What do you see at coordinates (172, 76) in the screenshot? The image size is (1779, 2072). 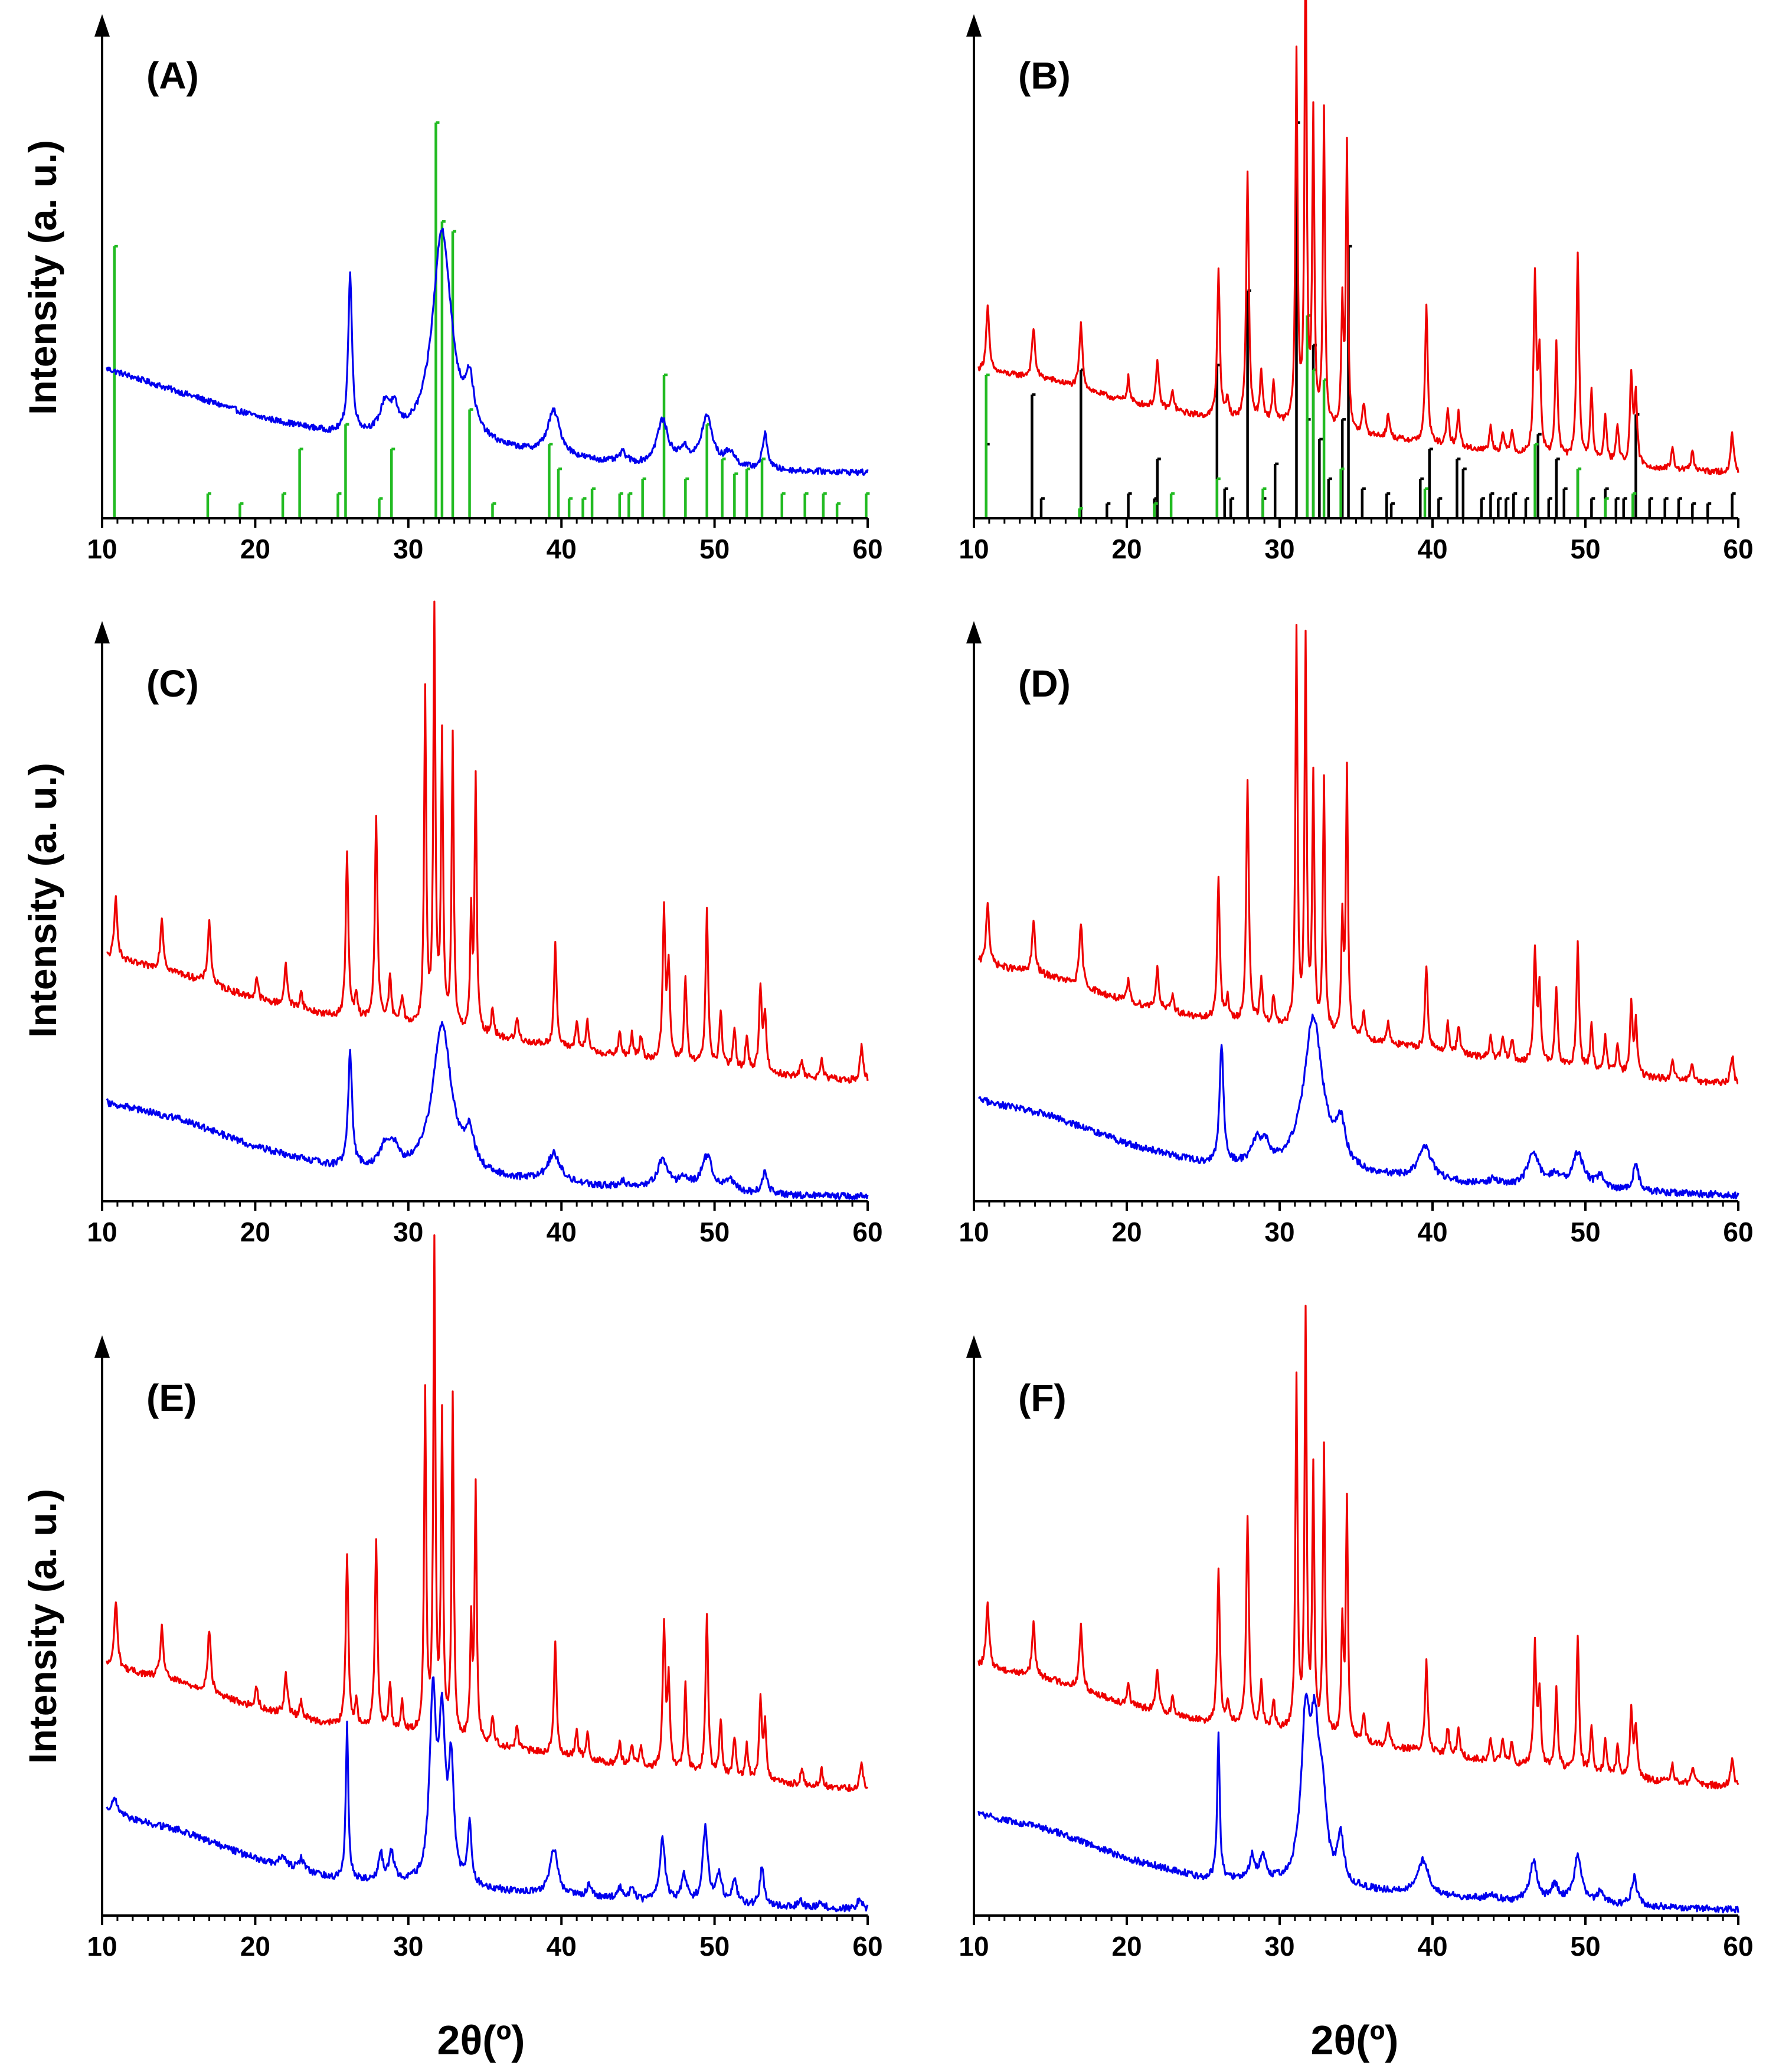 I see `panel-label: (A)` at bounding box center [172, 76].